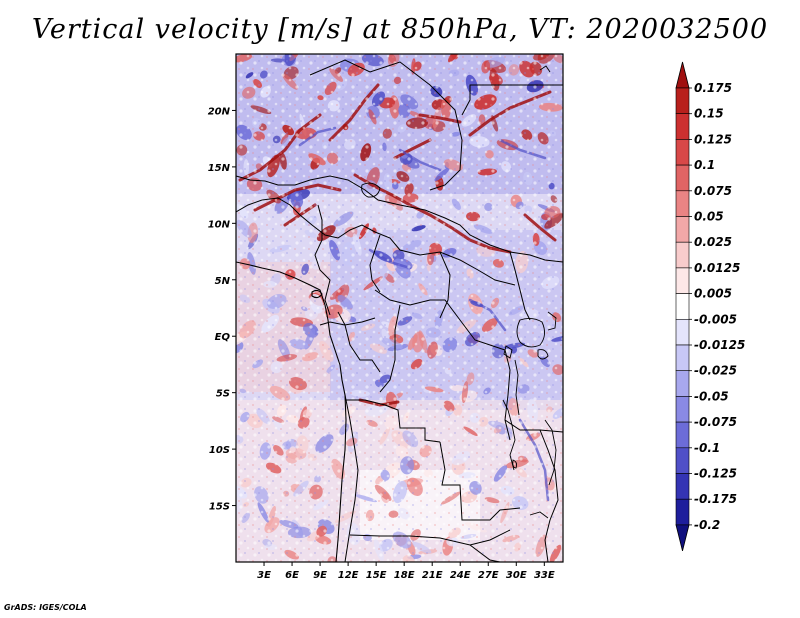 The height and width of the screenshot is (618, 800). What do you see at coordinates (682, 537) in the screenshot?
I see `colorbar-bottom-arrow` at bounding box center [682, 537].